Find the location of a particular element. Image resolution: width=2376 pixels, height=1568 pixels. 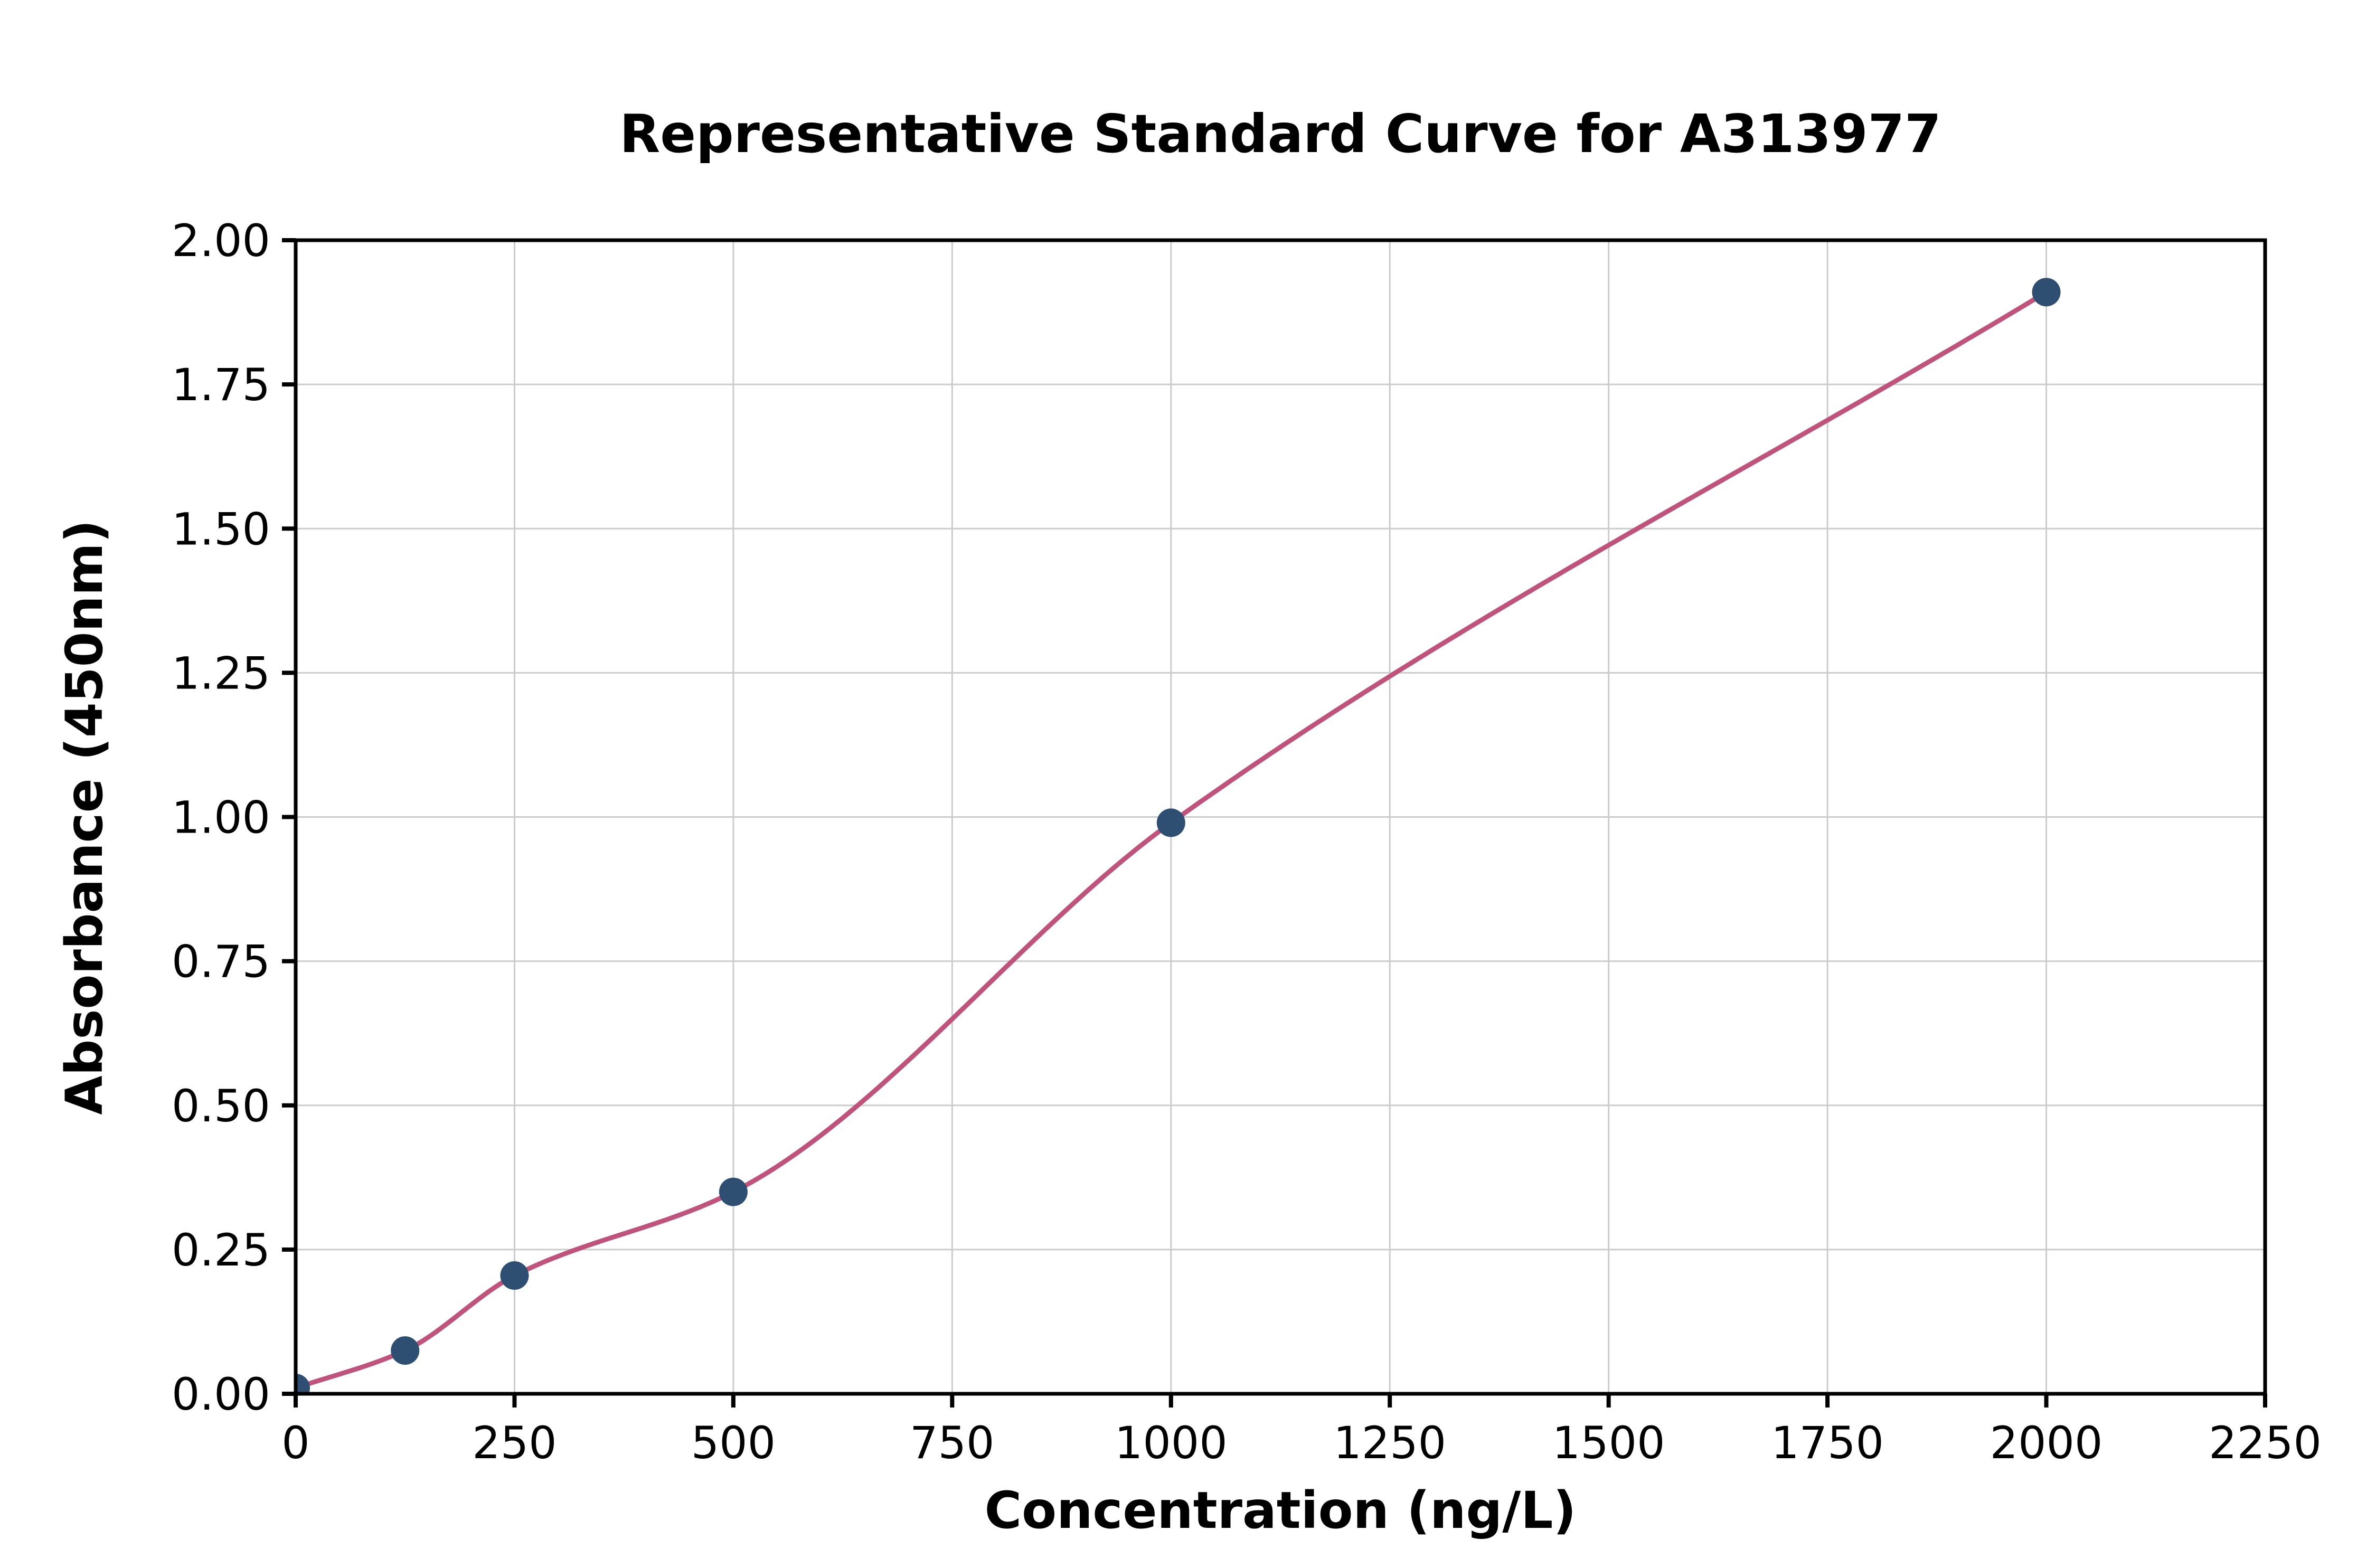

x-tick-label: 0 is located at coordinates (295, 1443).